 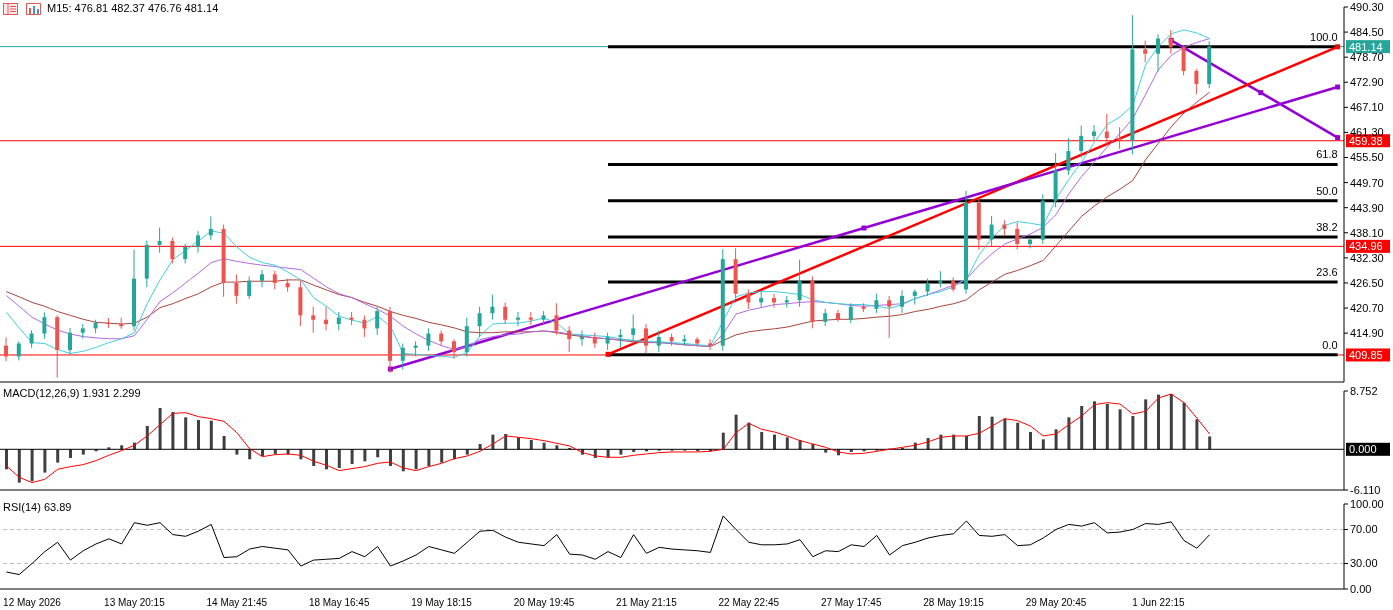 I want to click on x-tick-label: 1 Jun 22:15, so click(x=1158, y=602).